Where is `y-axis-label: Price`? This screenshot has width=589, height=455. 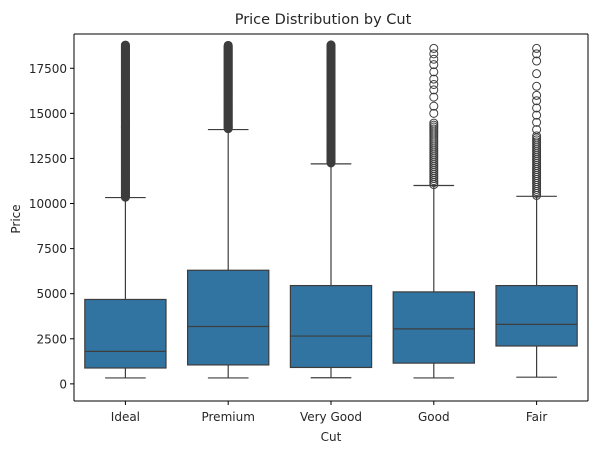
y-axis-label: Price is located at coordinates (16, 218).